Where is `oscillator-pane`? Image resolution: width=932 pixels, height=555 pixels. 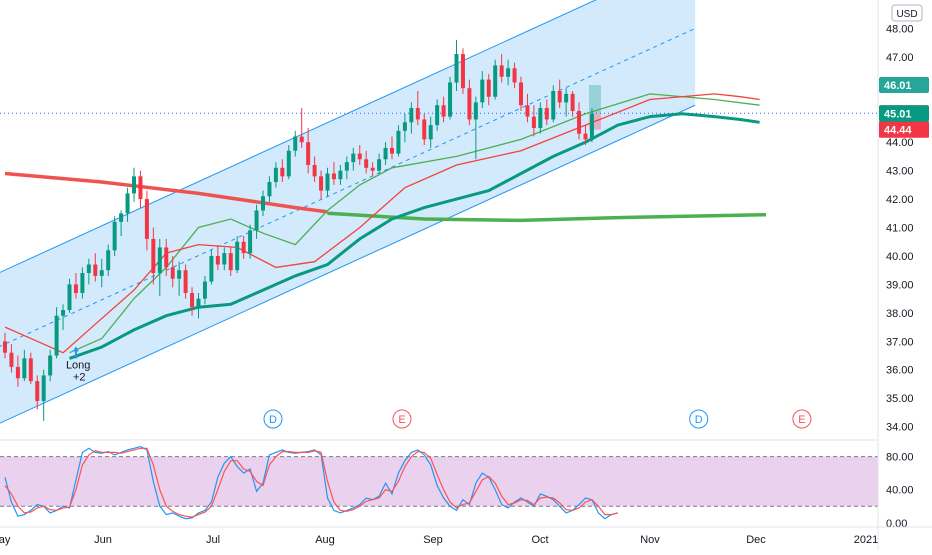
oscillator-pane is located at coordinates (439, 479).